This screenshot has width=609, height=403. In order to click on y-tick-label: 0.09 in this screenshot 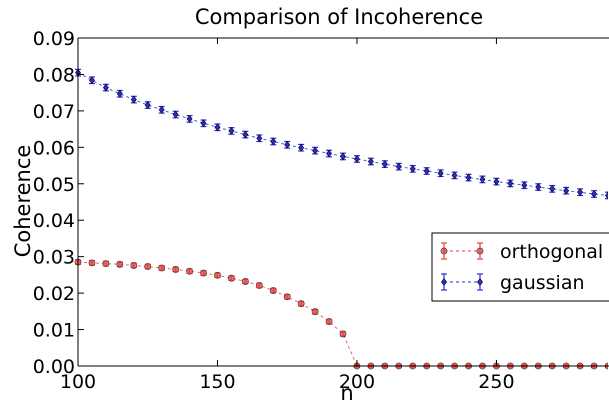, I will do `click(54, 39)`.